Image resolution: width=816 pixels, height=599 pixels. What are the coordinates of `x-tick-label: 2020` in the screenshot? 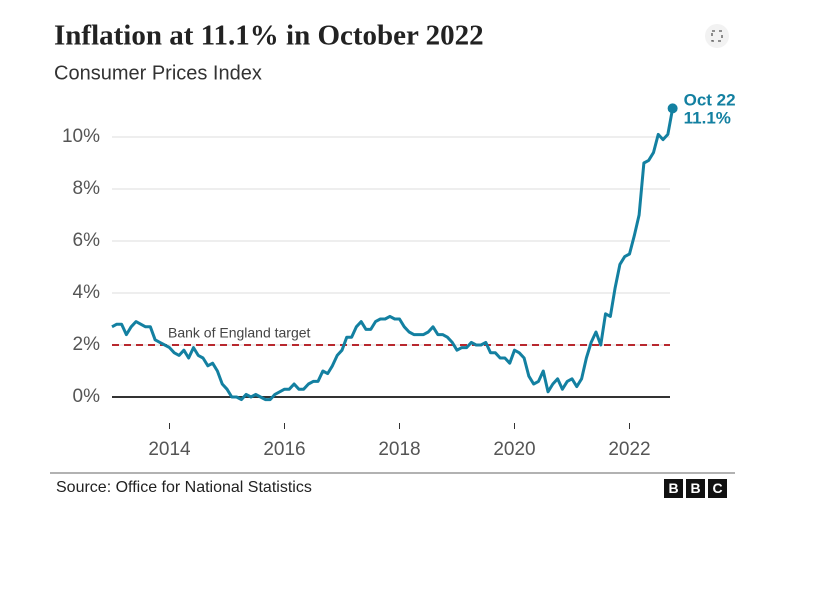 It's located at (514, 449).